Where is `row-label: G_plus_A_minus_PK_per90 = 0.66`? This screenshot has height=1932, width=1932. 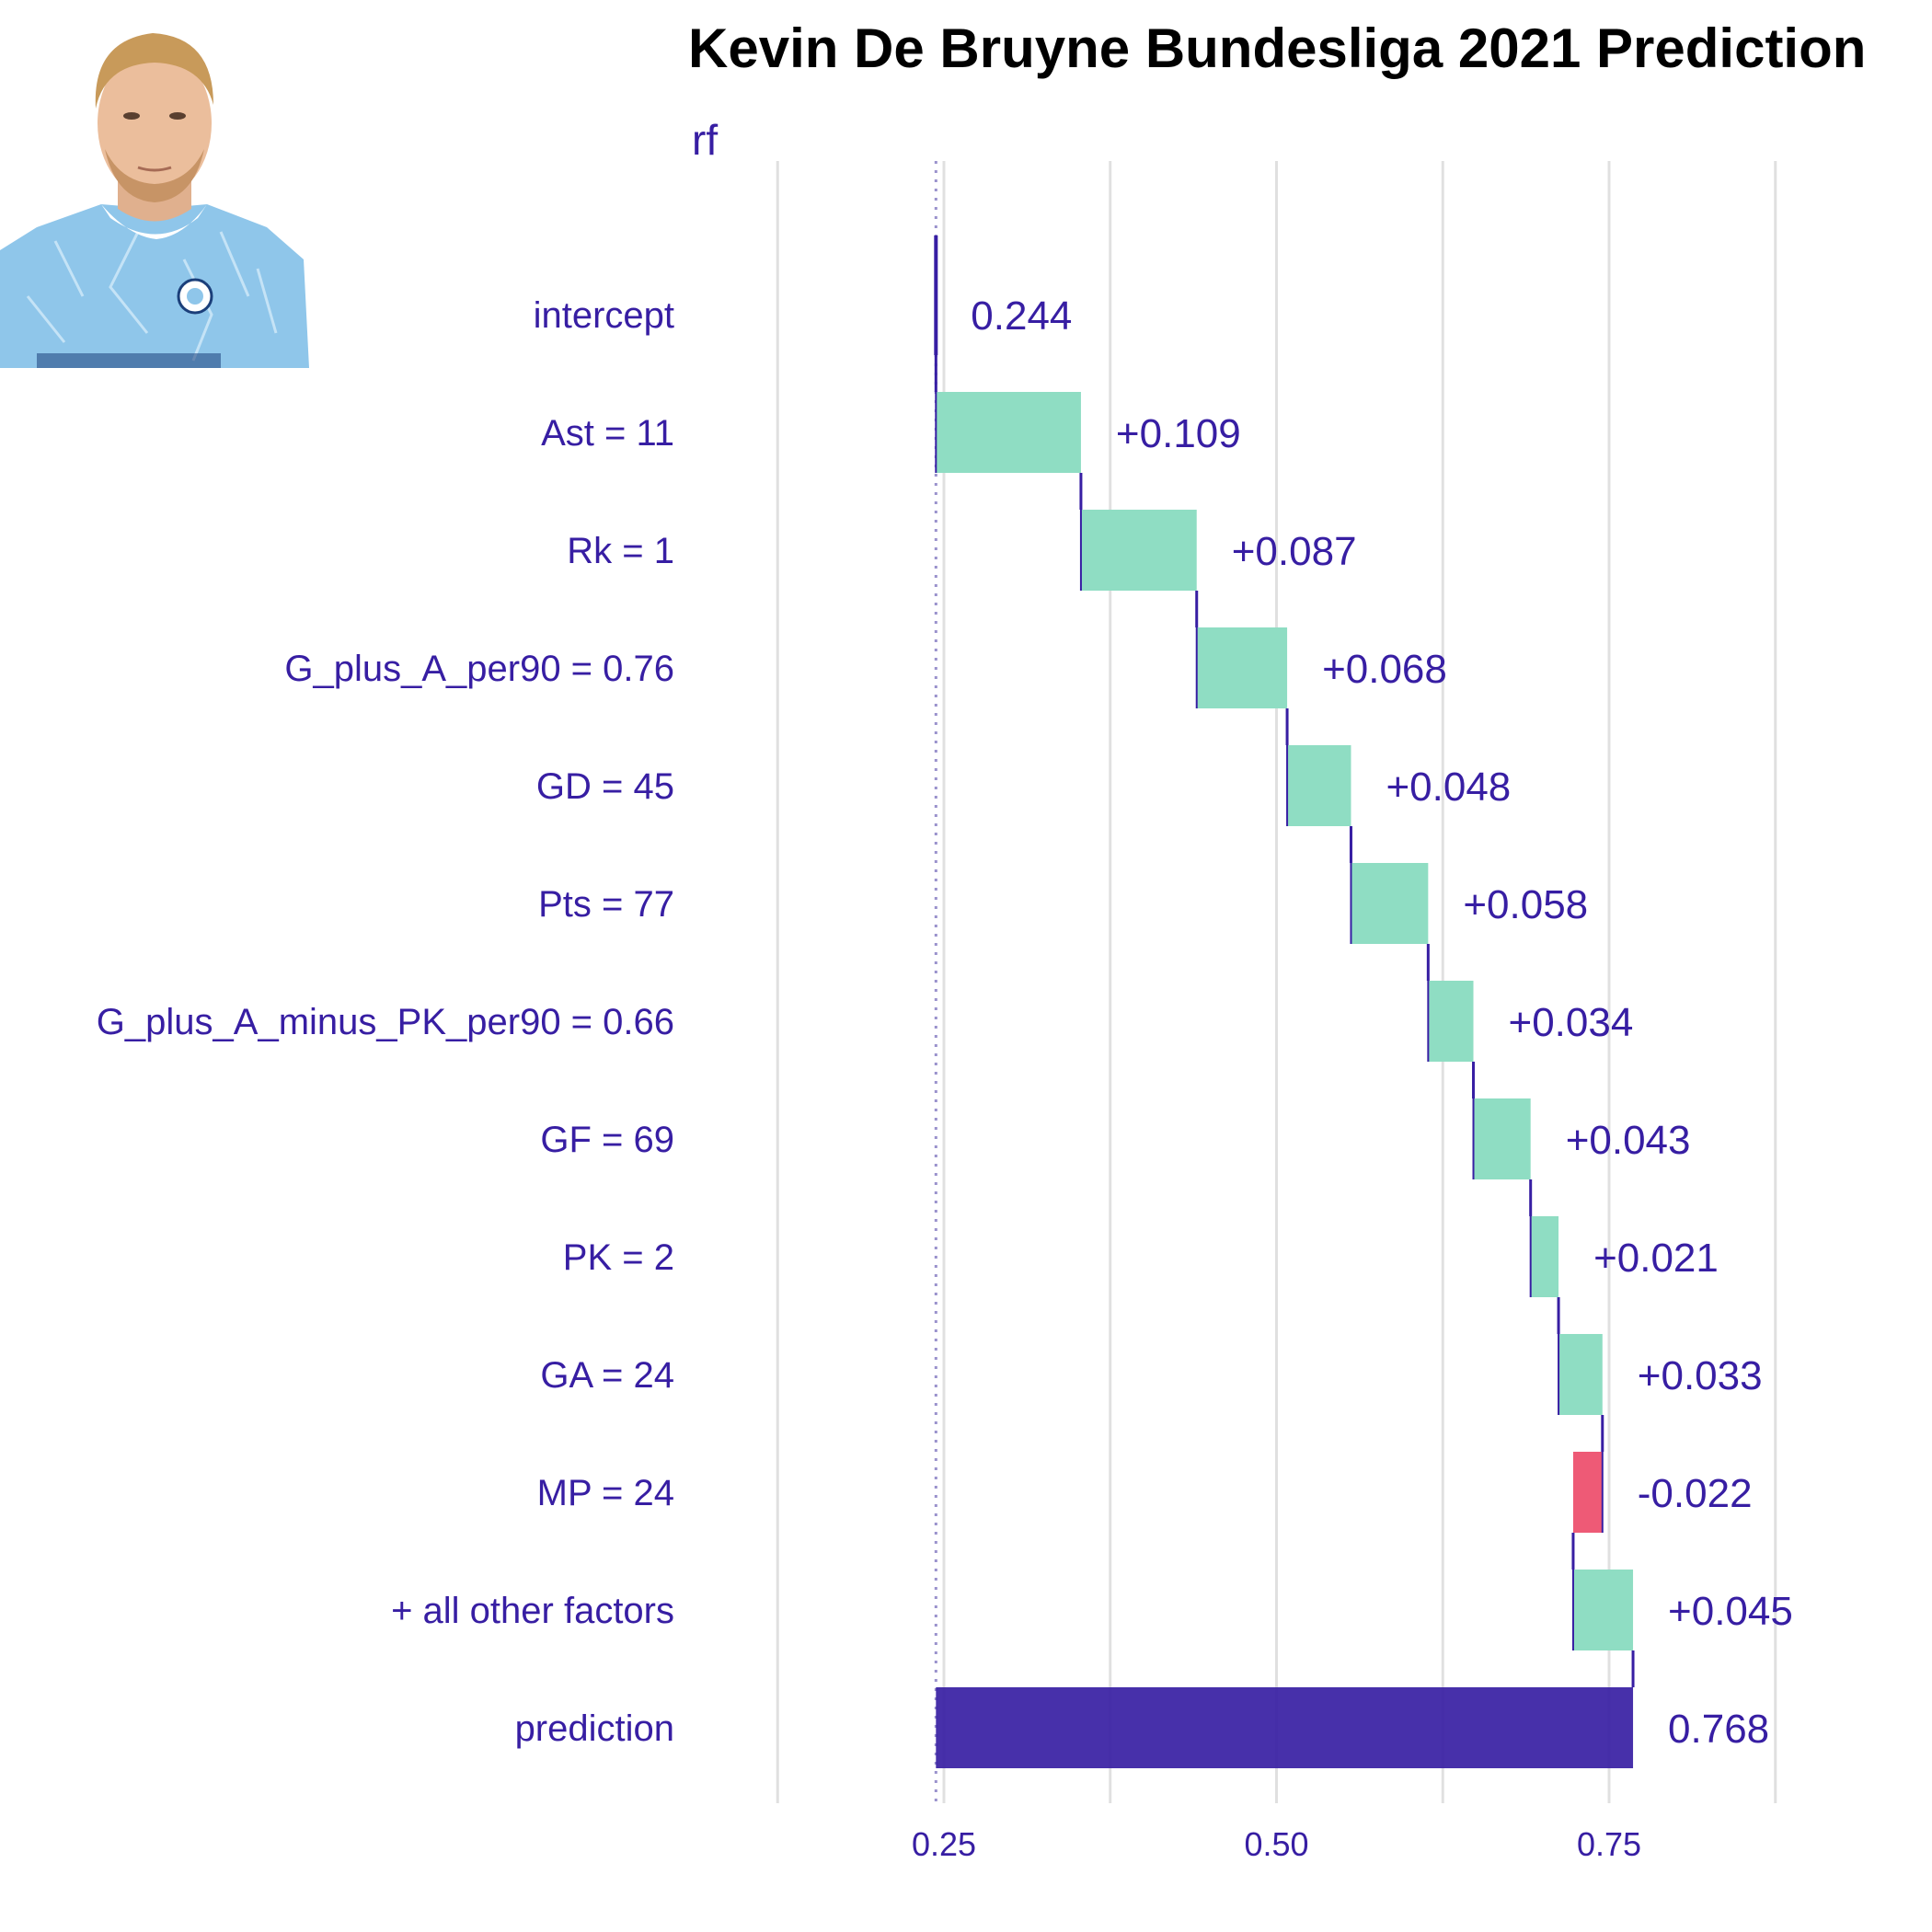
row-label: G_plus_A_minus_PK_per90 = 0.66 is located at coordinates (385, 1022).